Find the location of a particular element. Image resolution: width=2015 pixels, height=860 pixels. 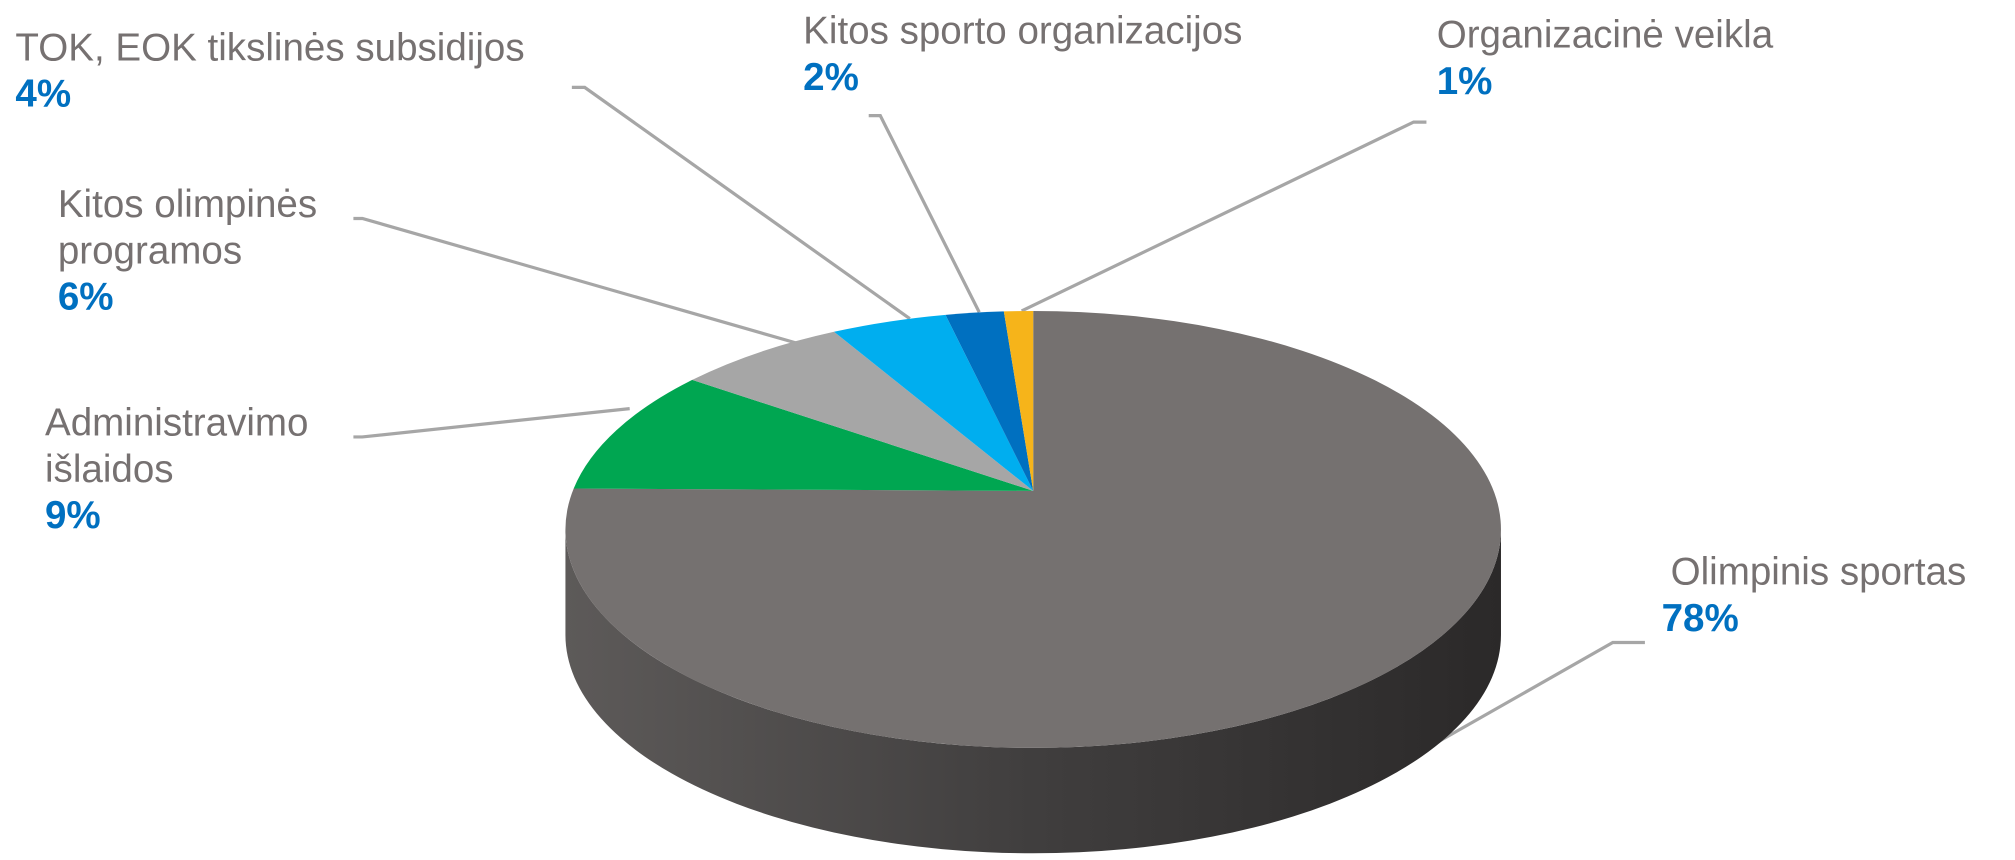

value-label: 1% is located at coordinates (1464, 81).